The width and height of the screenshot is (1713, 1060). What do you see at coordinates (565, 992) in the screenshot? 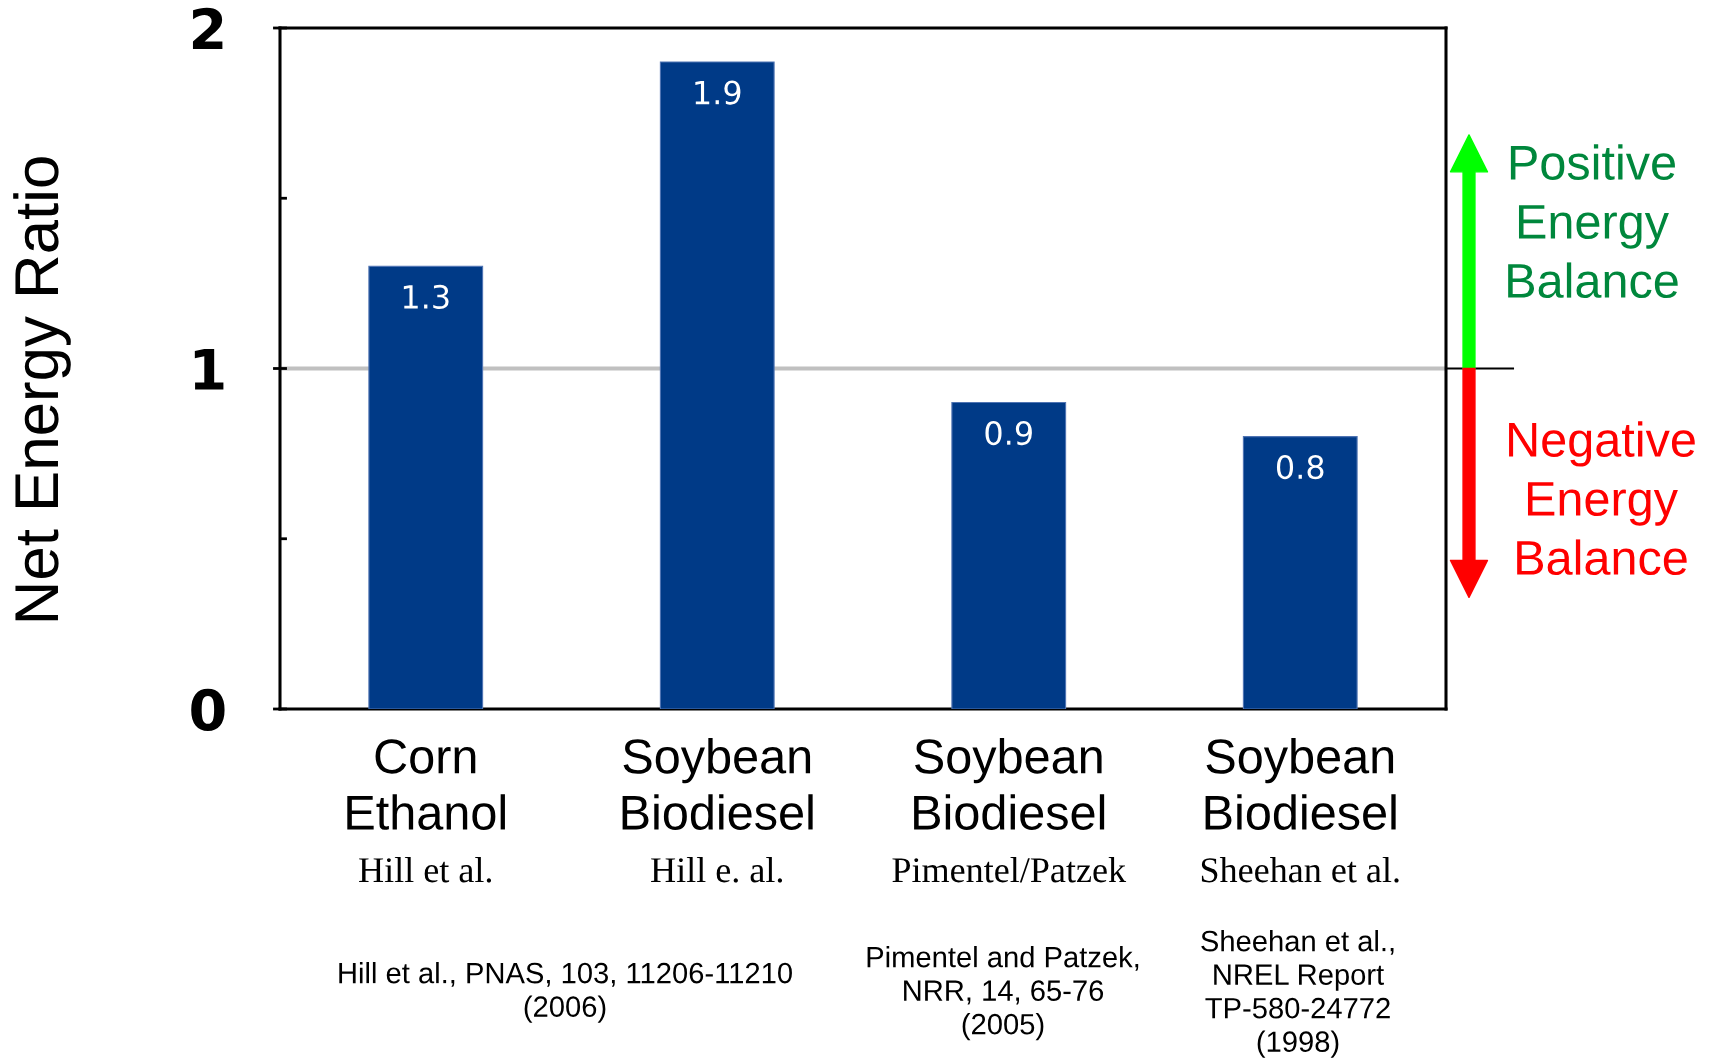
I see `text: Hill et al., PNAS, 103, 11206-11210 (2006)` at bounding box center [565, 992].